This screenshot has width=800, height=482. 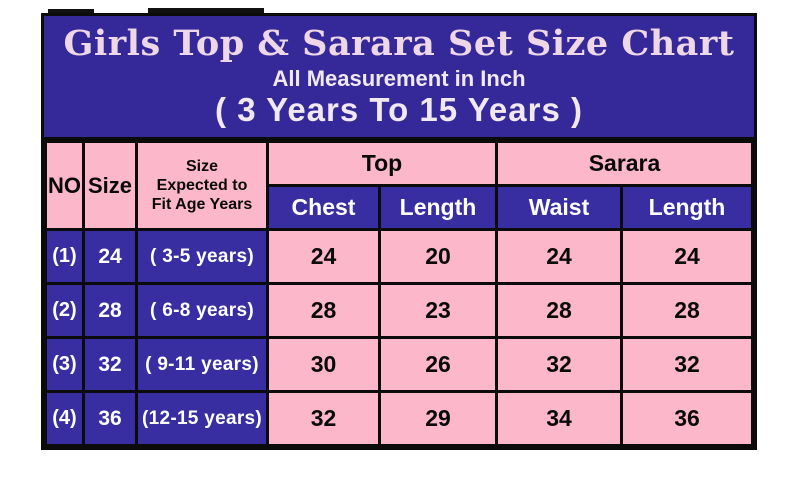 What do you see at coordinates (382, 163) in the screenshot?
I see `col-group-top: Top` at bounding box center [382, 163].